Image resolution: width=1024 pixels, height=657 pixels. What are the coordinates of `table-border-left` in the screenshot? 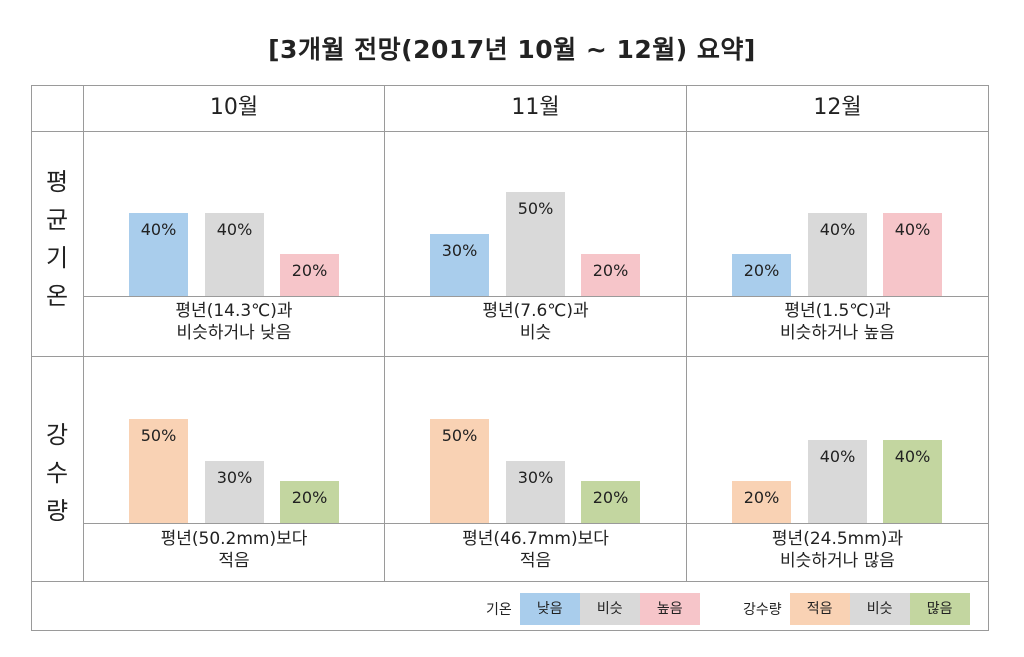 It's located at (31, 358).